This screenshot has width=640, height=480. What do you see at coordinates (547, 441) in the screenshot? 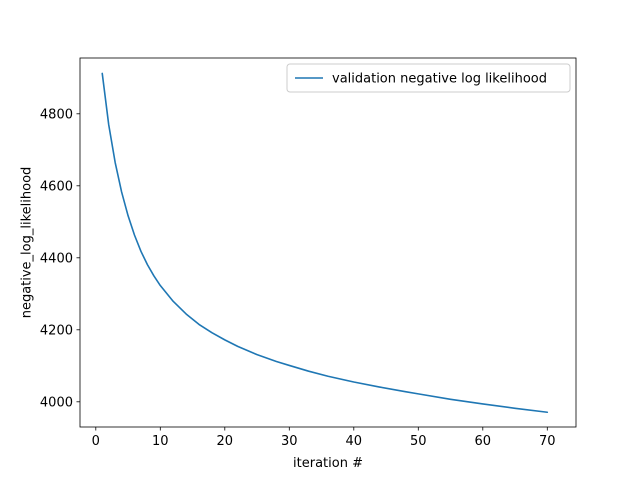
I see `x-tick-label: 70` at bounding box center [547, 441].